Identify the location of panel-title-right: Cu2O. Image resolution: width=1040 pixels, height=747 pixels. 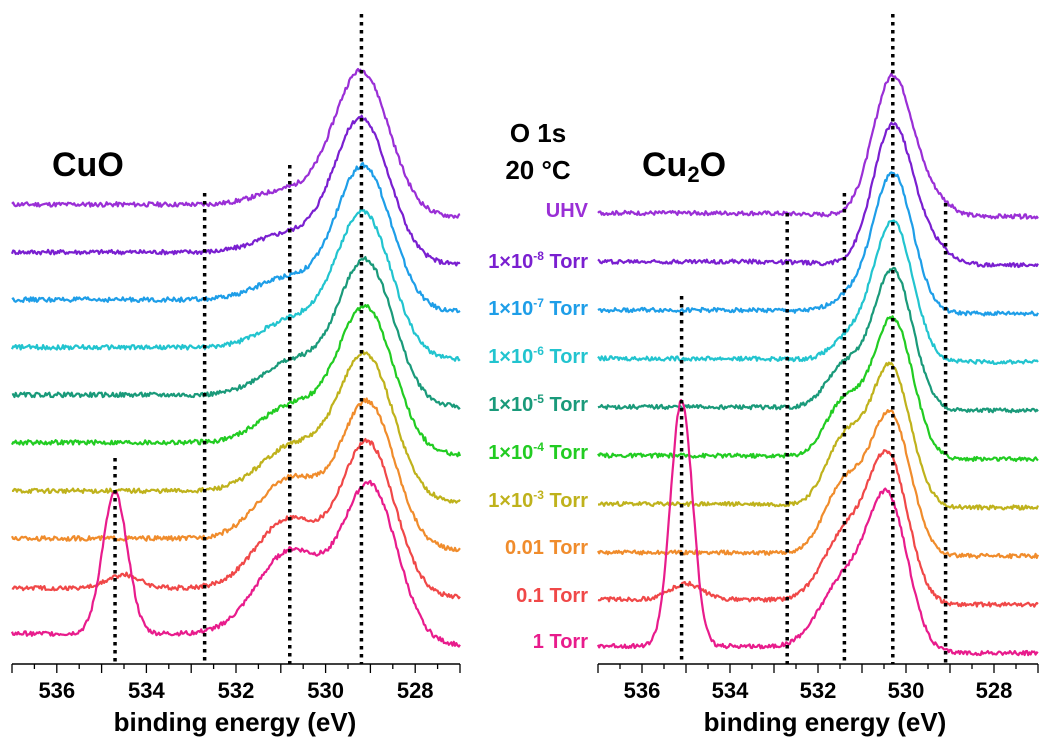
(684, 166).